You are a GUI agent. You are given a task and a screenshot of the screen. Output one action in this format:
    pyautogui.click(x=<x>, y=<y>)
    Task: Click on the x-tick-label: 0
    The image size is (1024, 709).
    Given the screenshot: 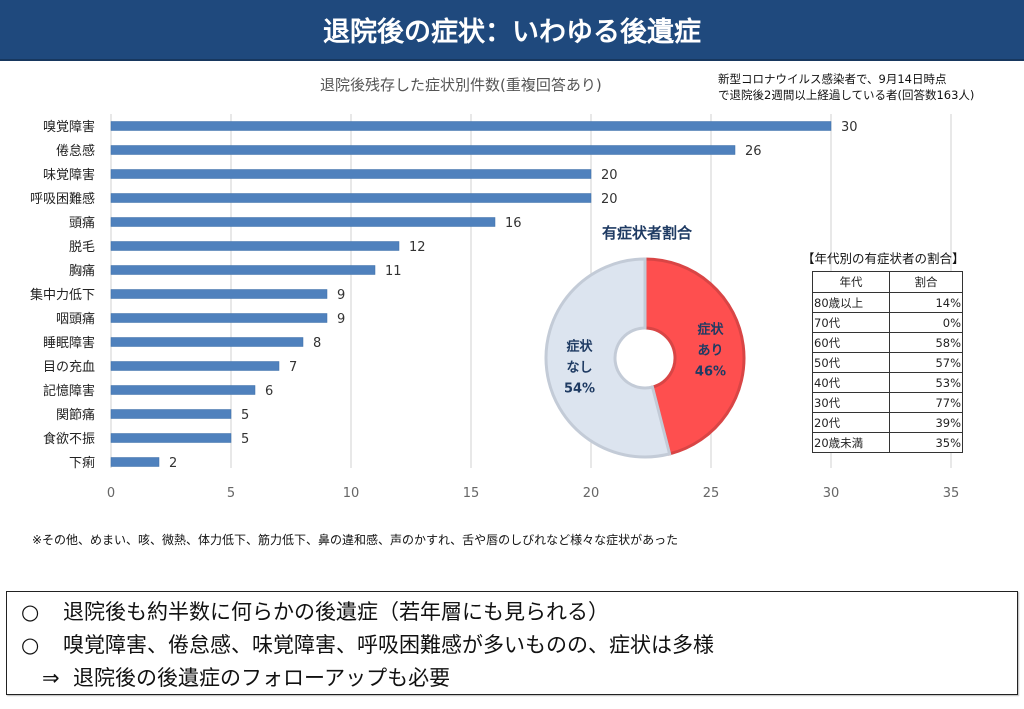 What is the action you would take?
    pyautogui.click(x=111, y=493)
    